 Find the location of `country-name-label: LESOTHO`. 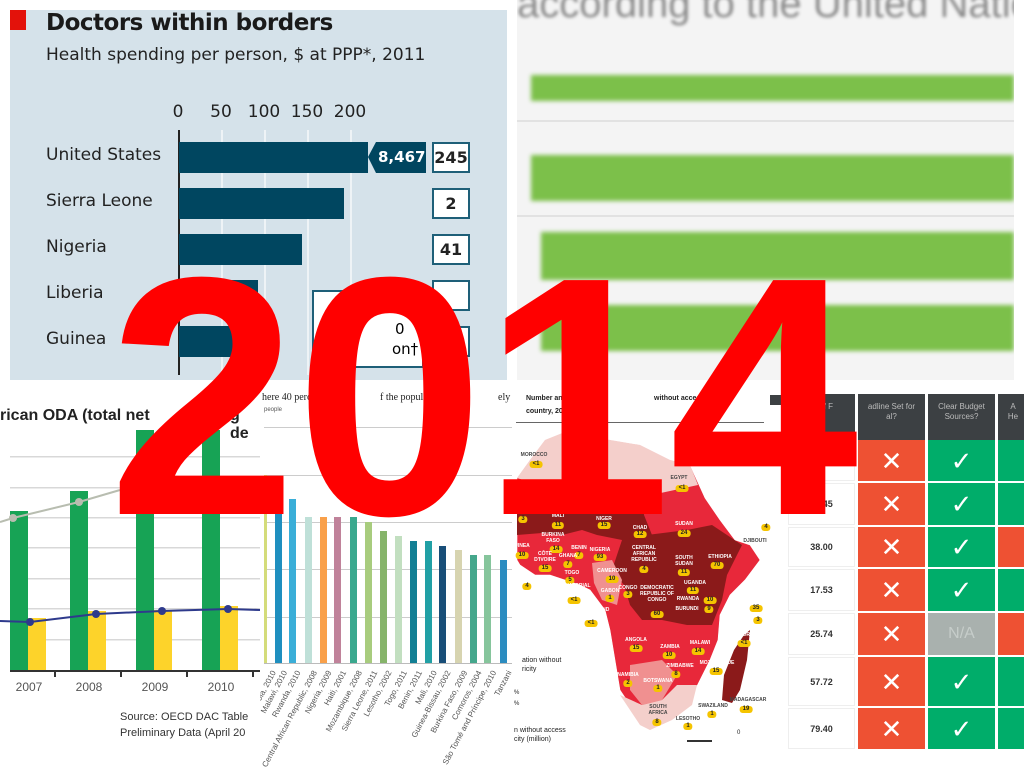

country-name-label: LESOTHO is located at coordinates (688, 719).